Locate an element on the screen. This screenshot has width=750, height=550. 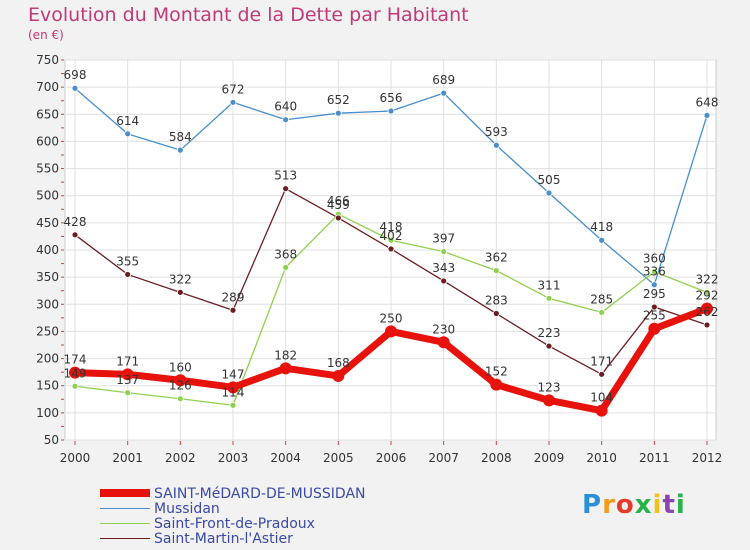
logo-letter: x is located at coordinates (643, 505).